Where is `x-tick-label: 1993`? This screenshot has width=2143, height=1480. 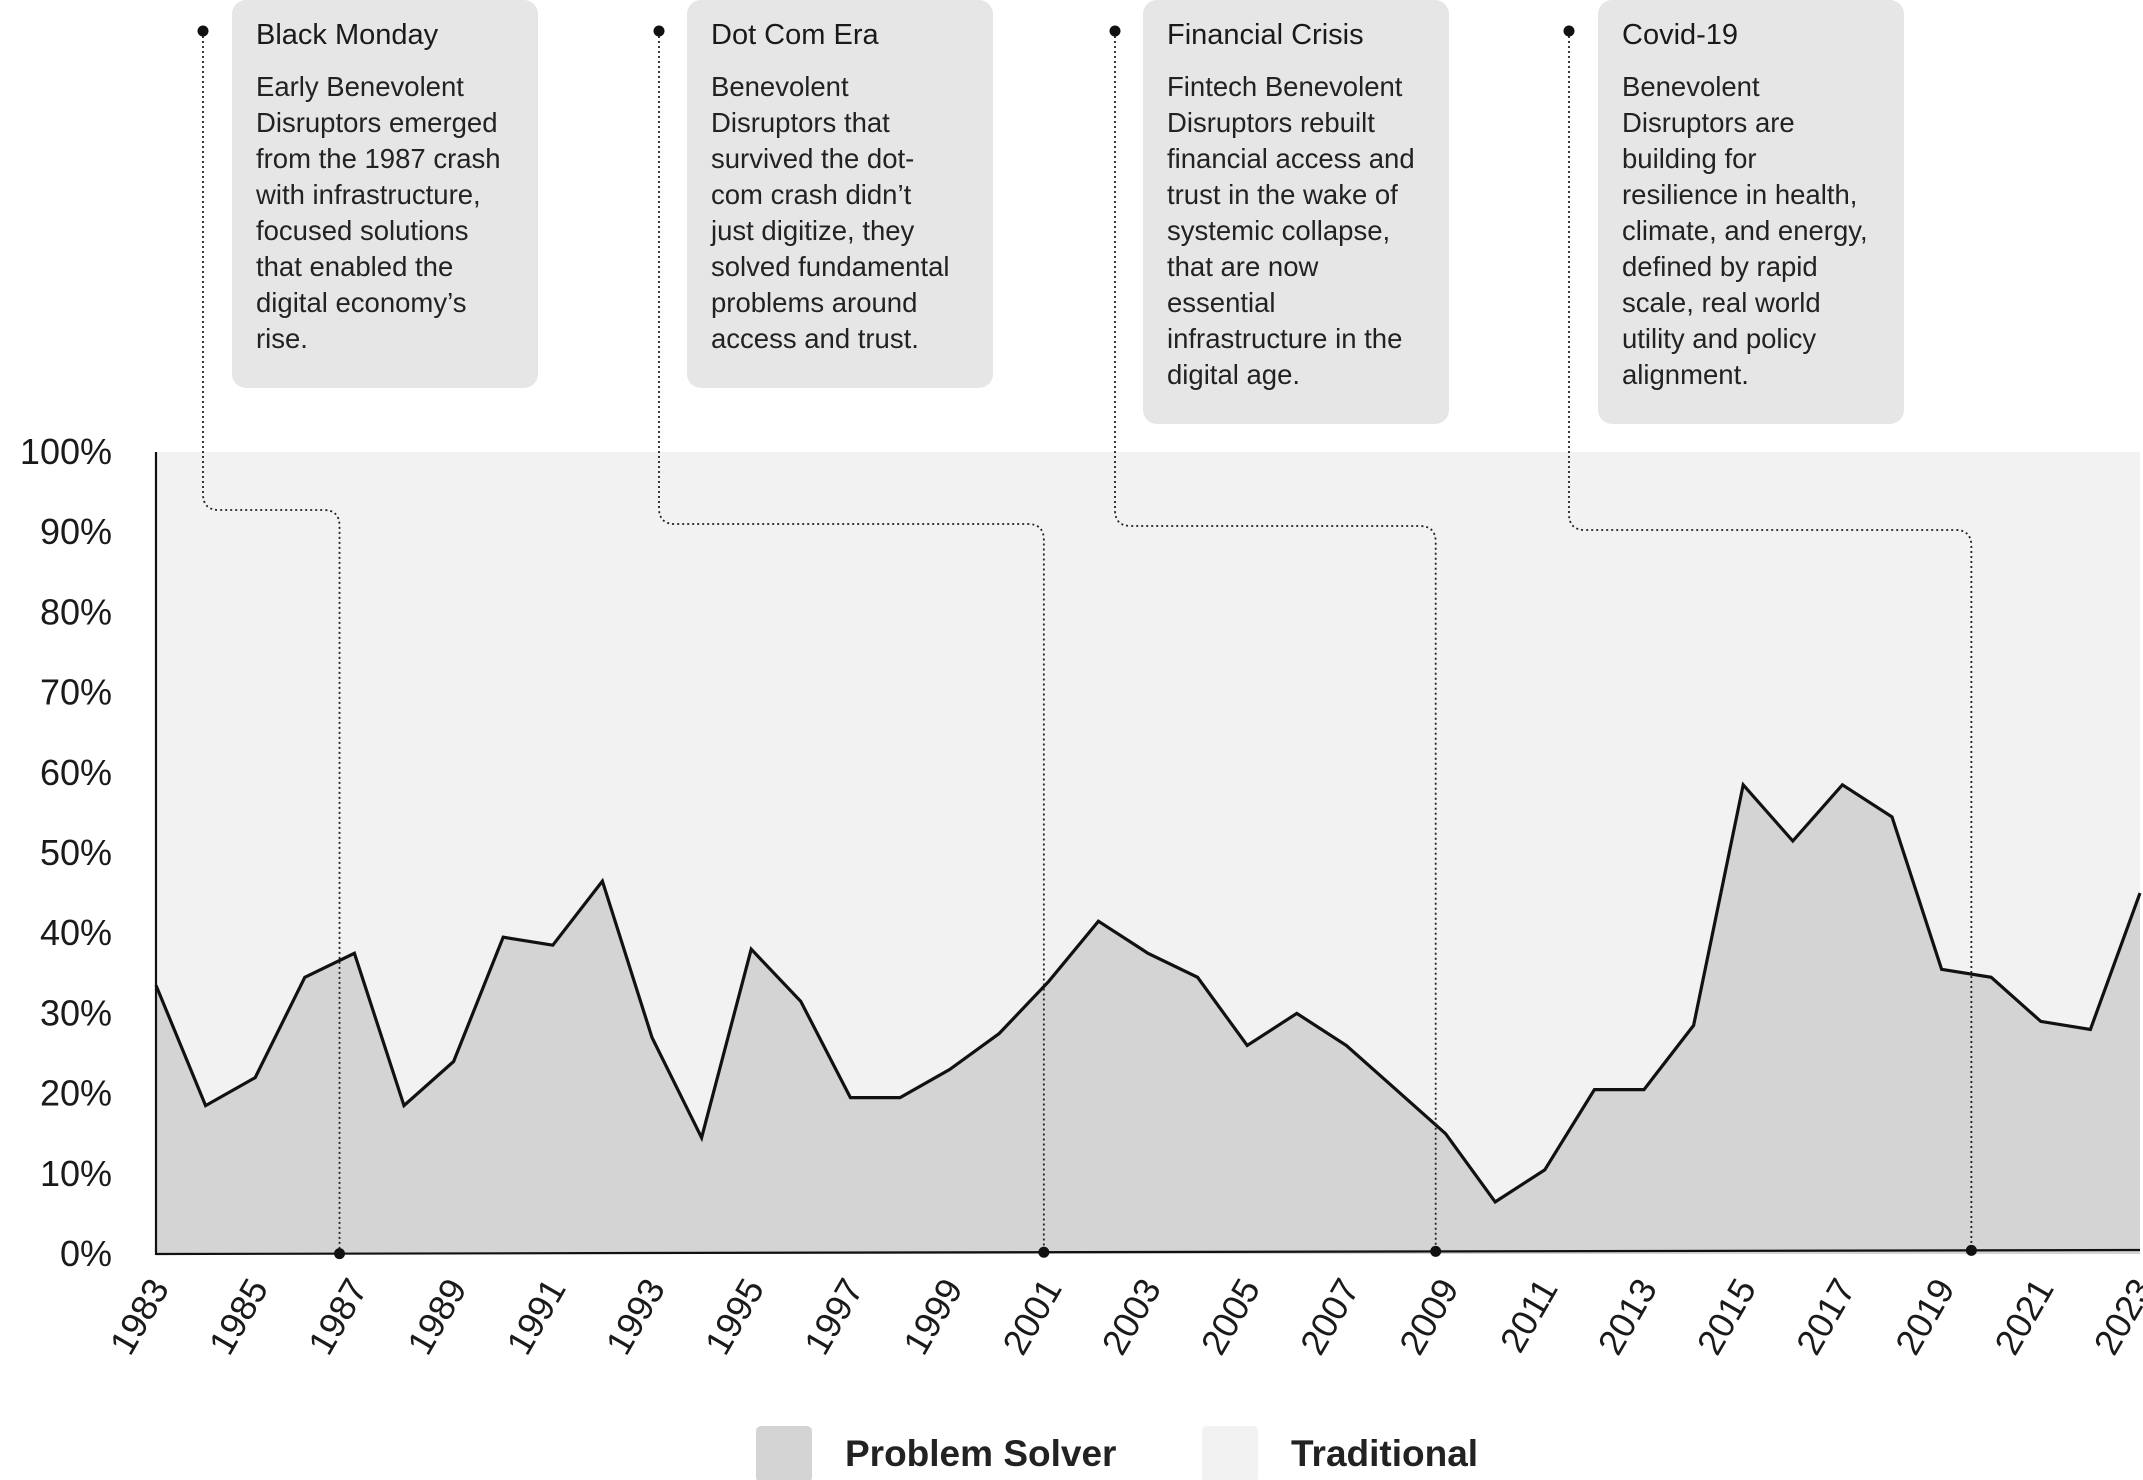
x-tick-label: 1993 is located at coordinates (635, 1317).